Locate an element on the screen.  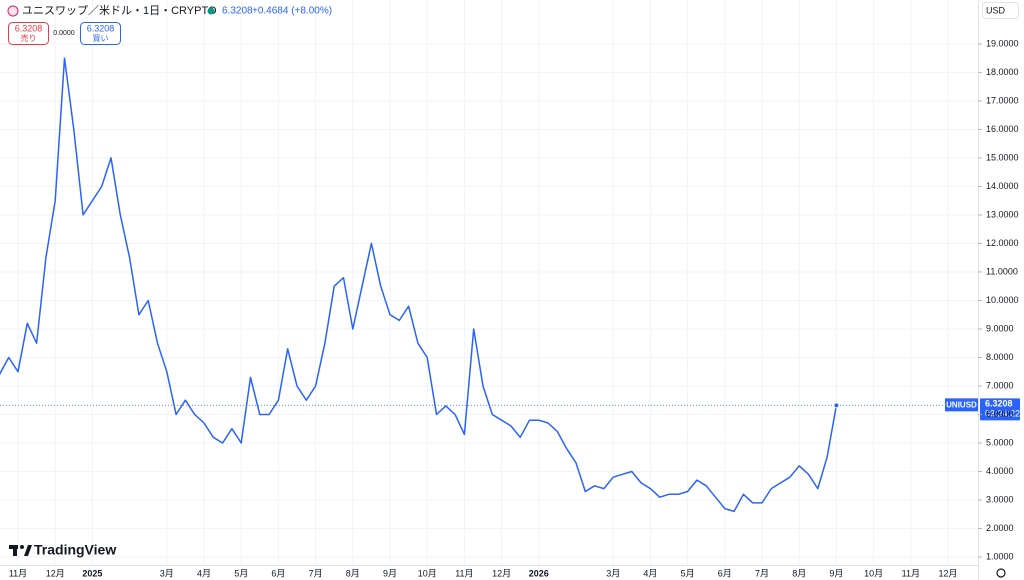
symbol-icon is located at coordinates (13, 11).